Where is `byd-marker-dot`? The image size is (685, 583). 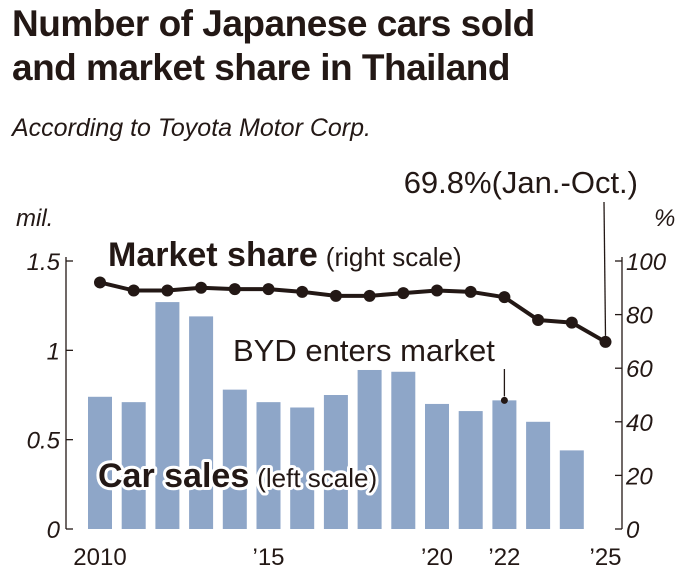
byd-marker-dot is located at coordinates (504, 400).